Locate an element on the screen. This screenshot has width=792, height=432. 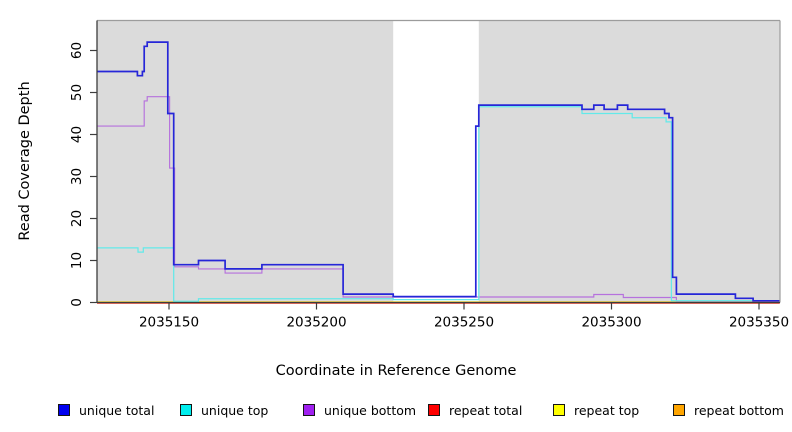
x-tick-label: 2035200 is located at coordinates (316, 323).